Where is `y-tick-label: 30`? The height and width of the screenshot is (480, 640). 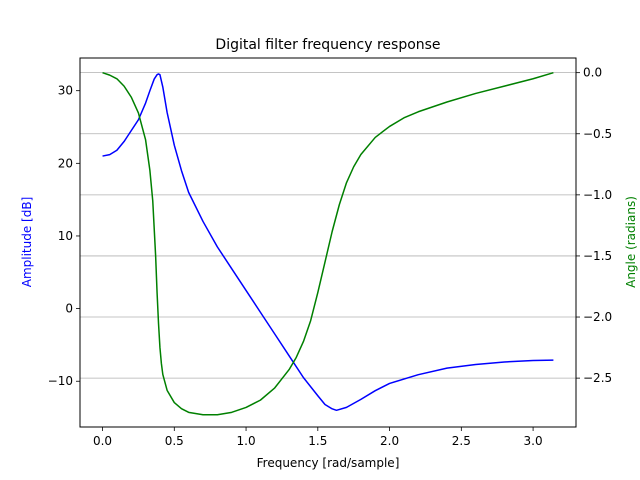 y-tick-label: 30 is located at coordinates (65, 91).